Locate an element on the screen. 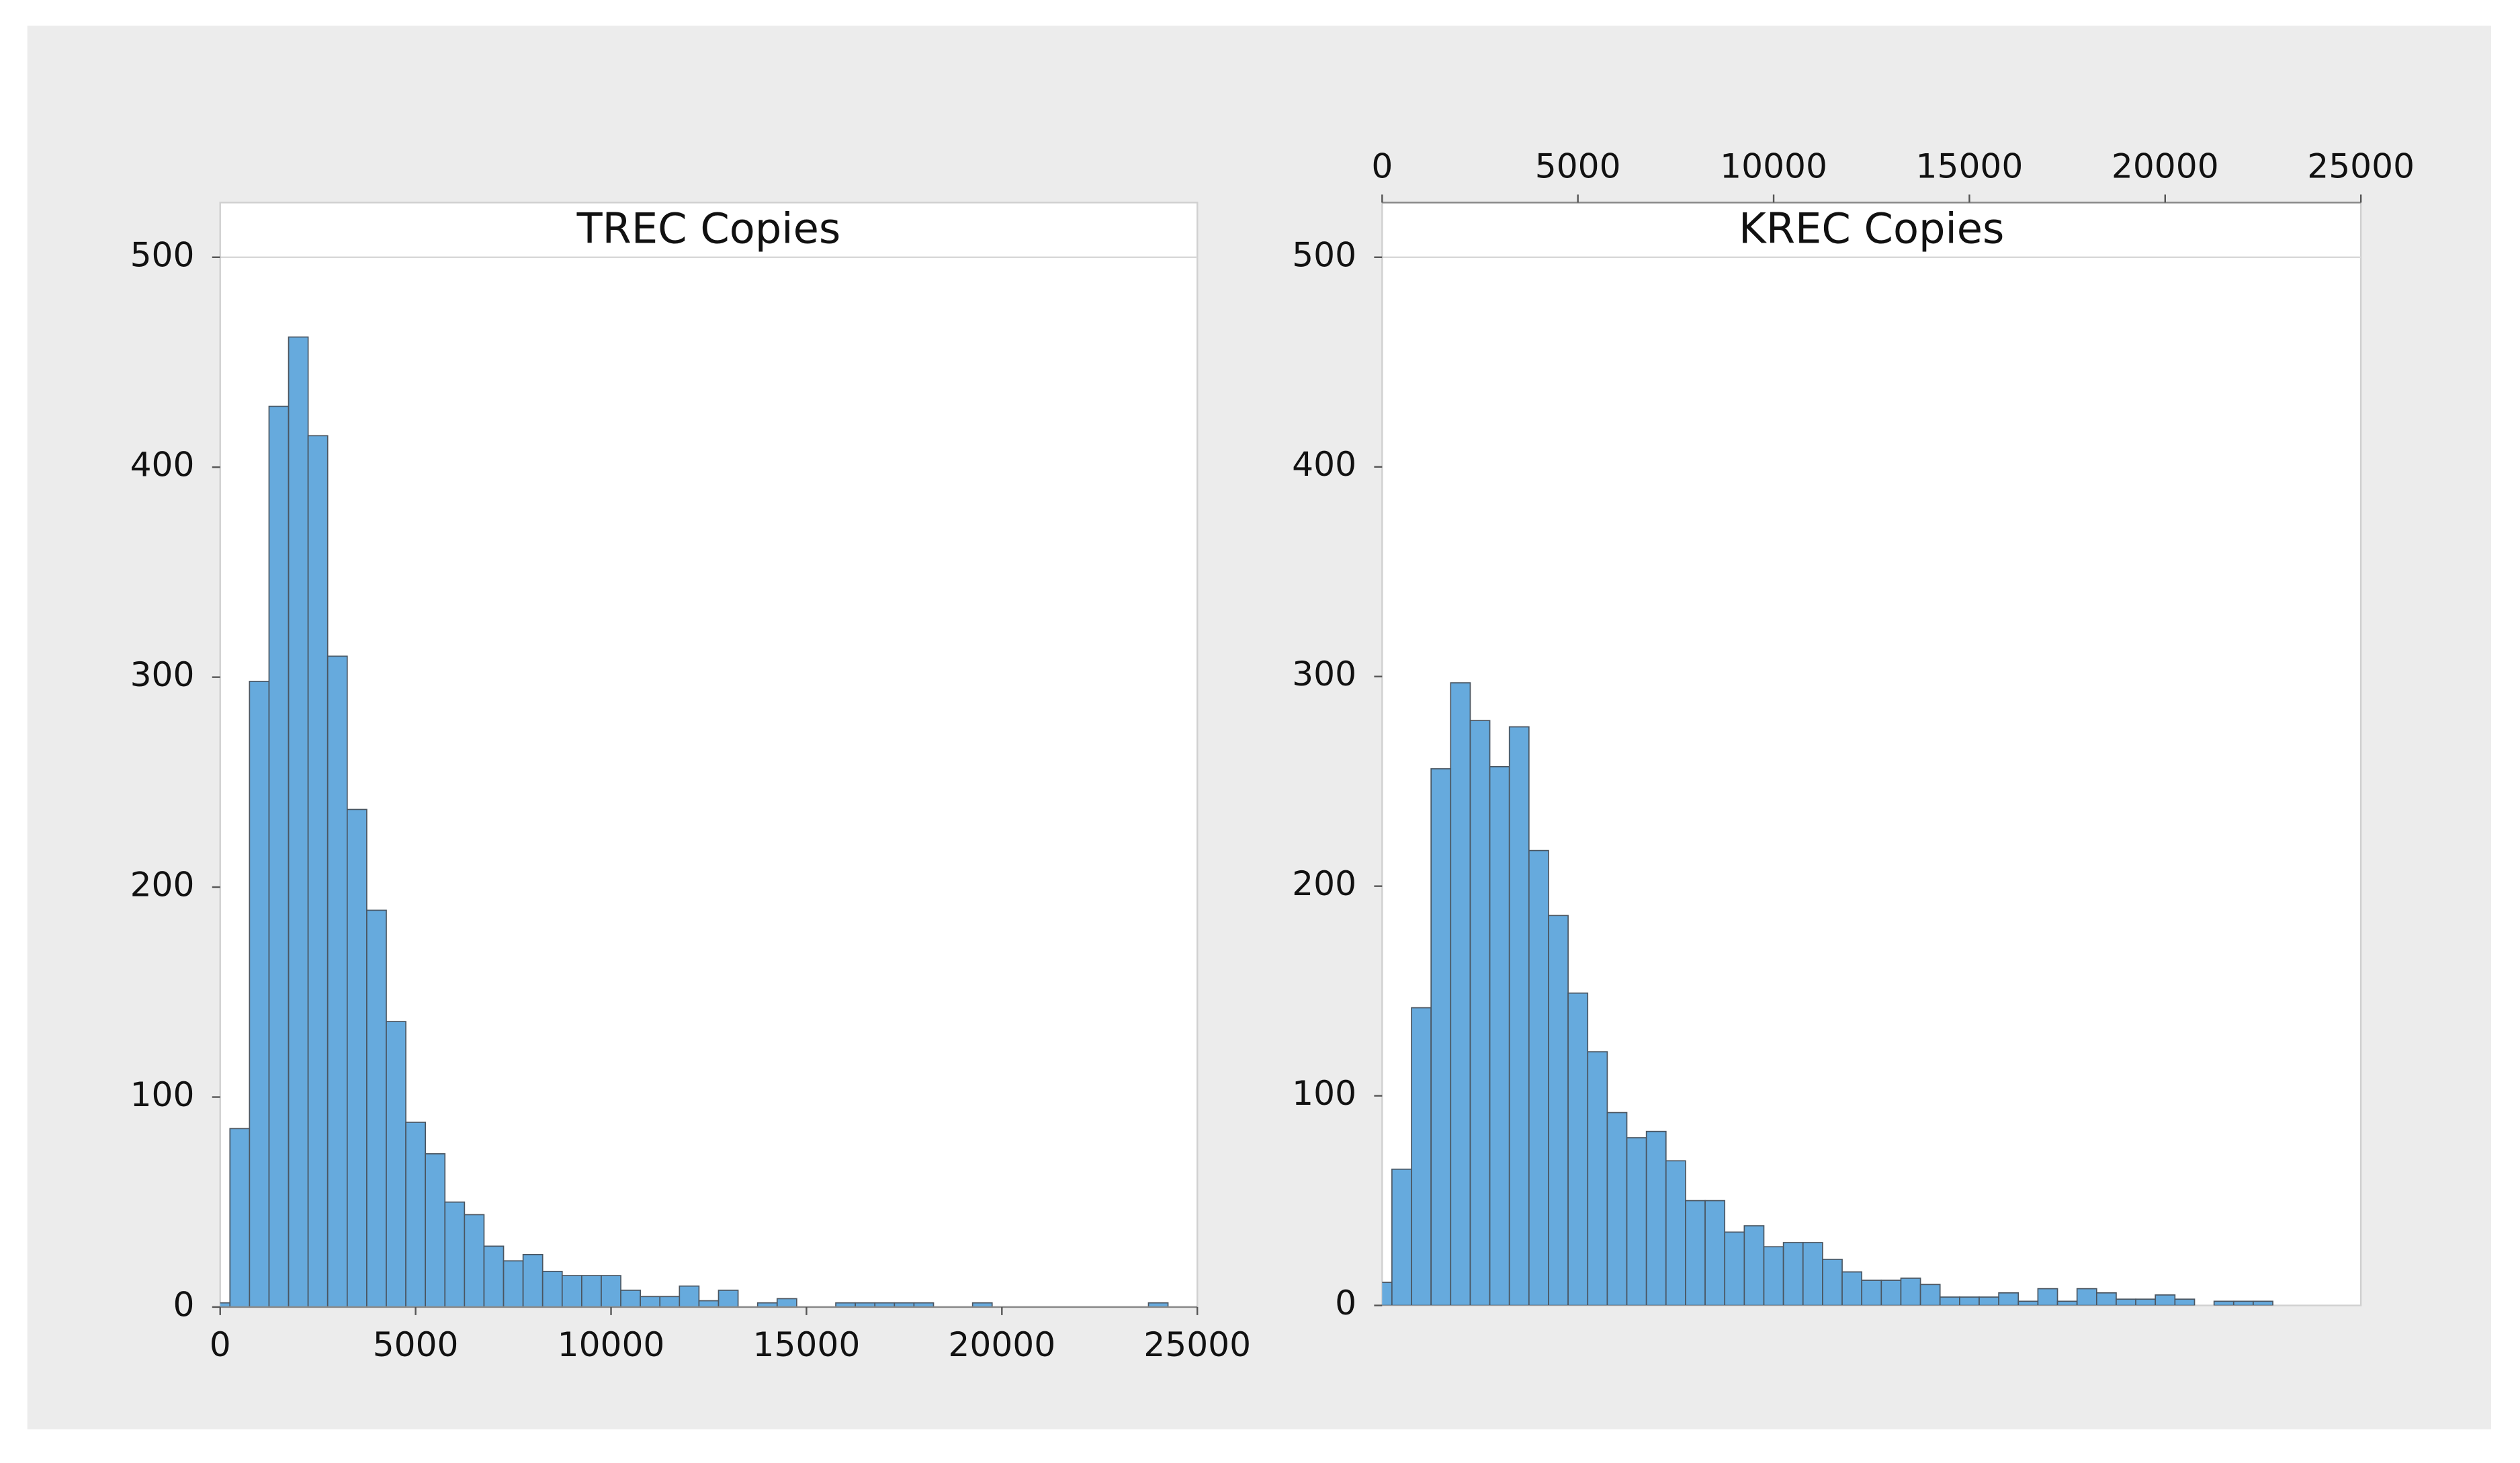  y-tick-label: 0 is located at coordinates (184, 1304).